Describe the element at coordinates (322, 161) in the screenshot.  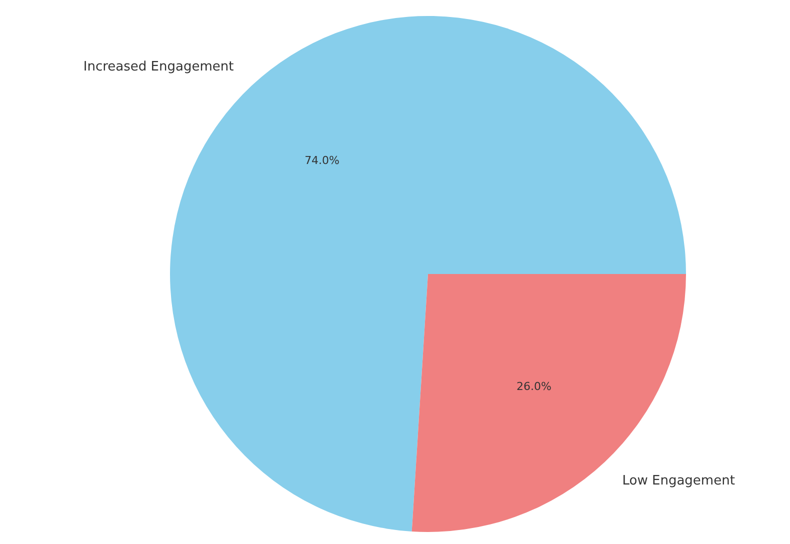
I see `data-label: 74.0%` at that location.